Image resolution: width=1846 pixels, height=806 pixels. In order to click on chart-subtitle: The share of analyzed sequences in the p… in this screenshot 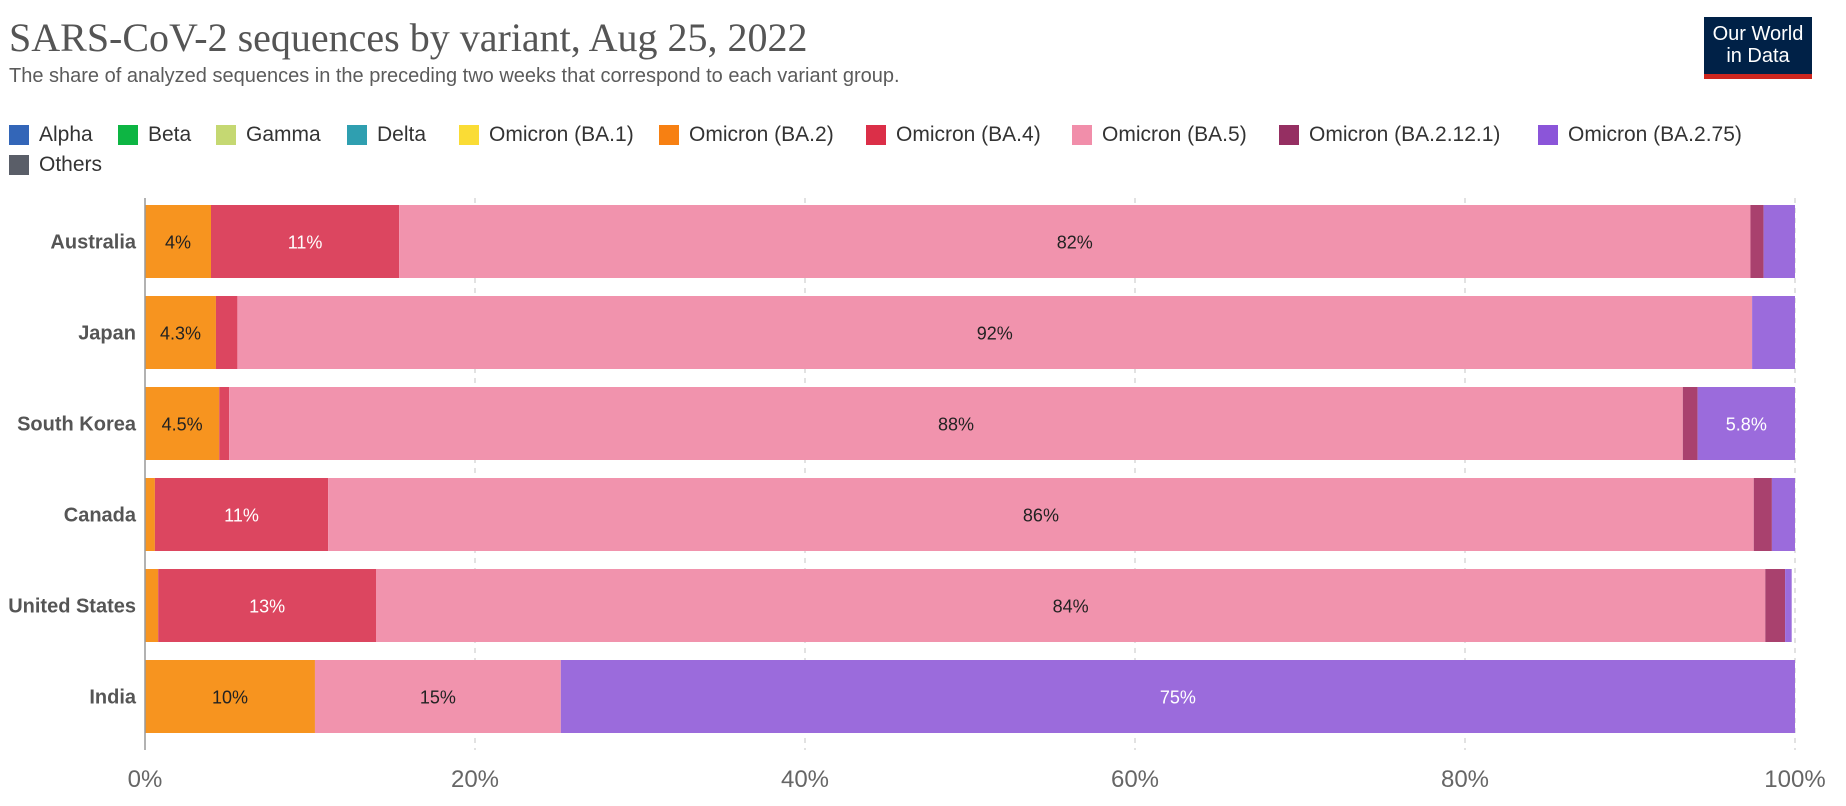, I will do `click(454, 76)`.